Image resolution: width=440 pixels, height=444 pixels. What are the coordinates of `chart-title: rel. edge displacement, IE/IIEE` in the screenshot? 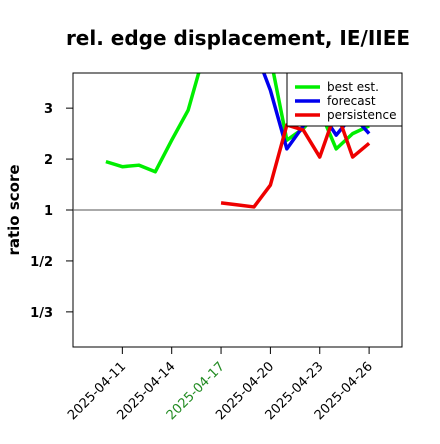 It's located at (238, 38).